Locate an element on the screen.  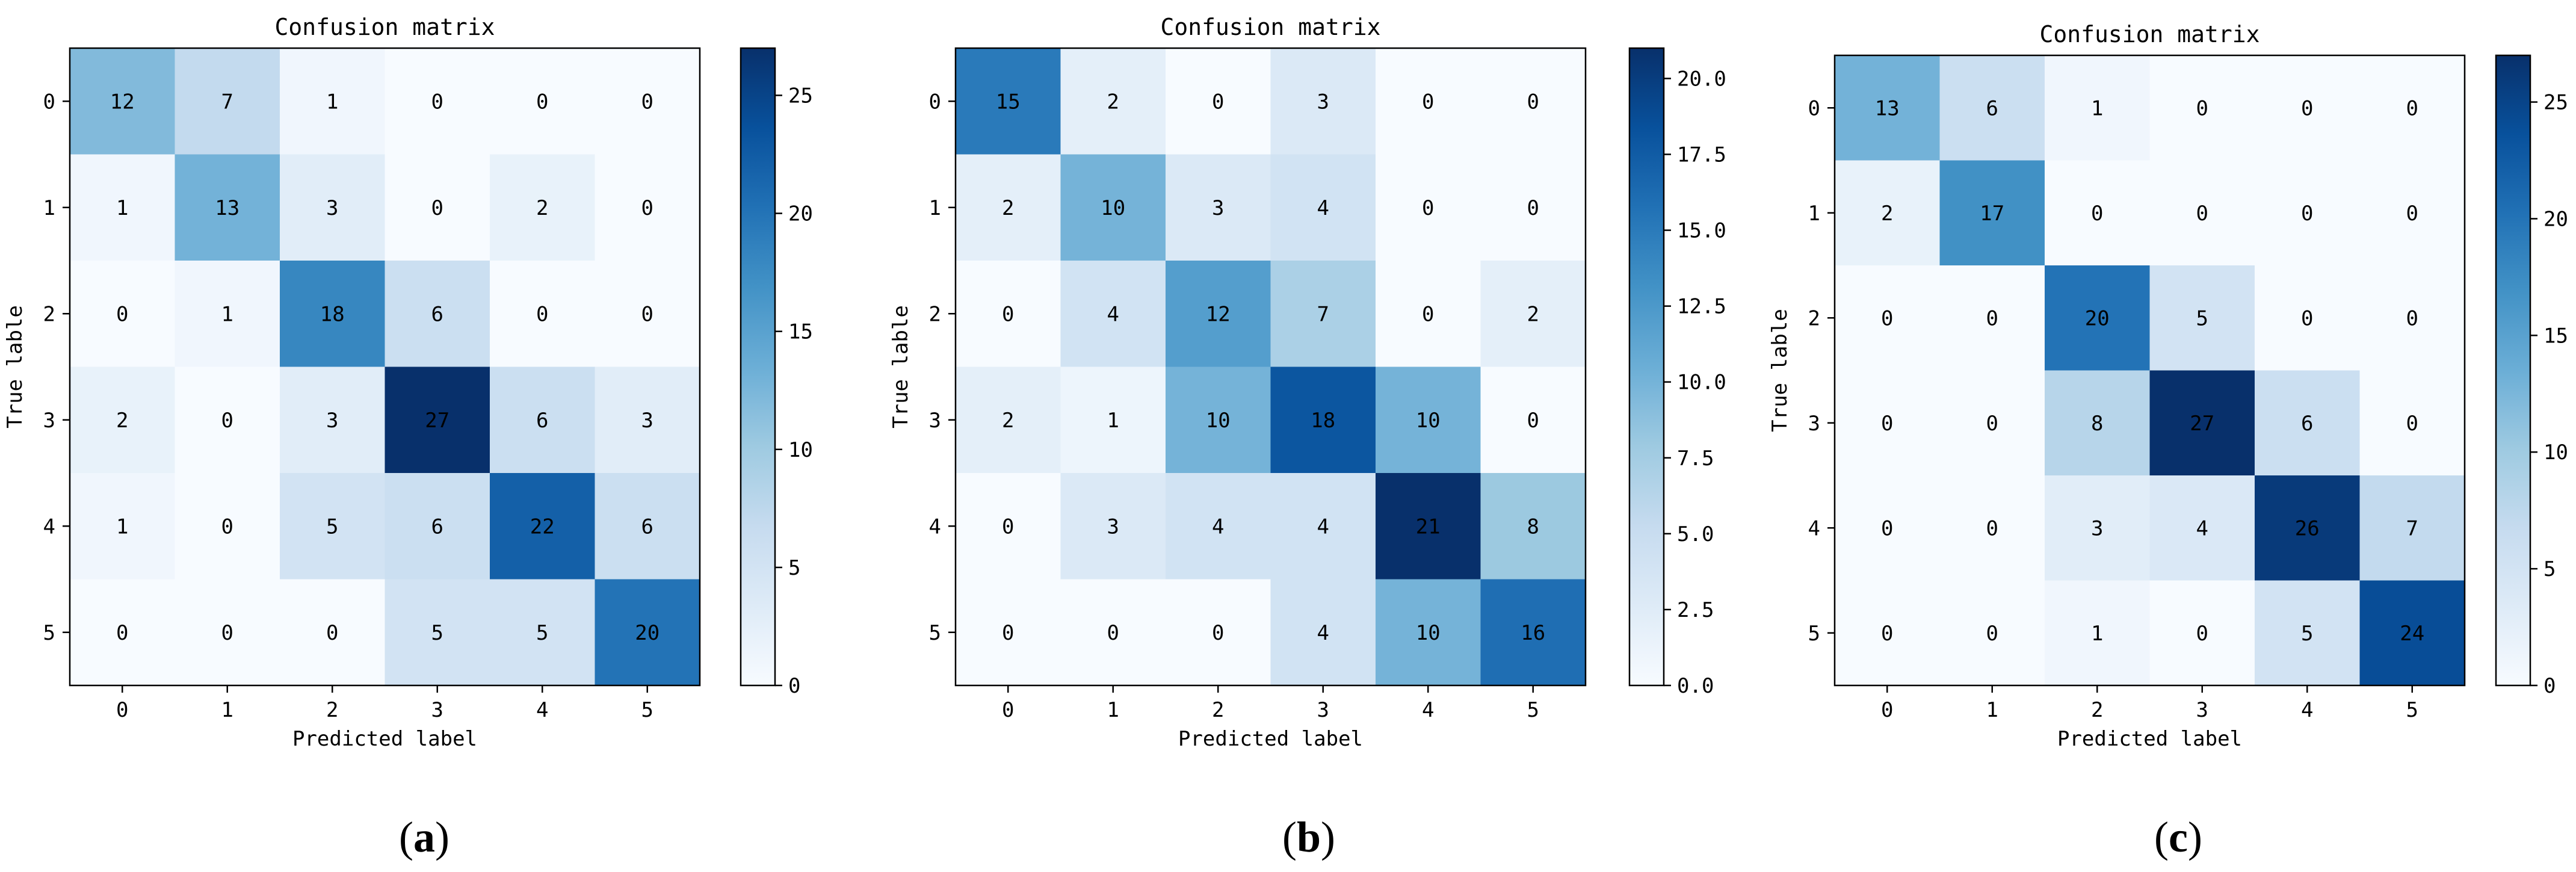
x-axis-label: Predicted label is located at coordinates (384, 739).